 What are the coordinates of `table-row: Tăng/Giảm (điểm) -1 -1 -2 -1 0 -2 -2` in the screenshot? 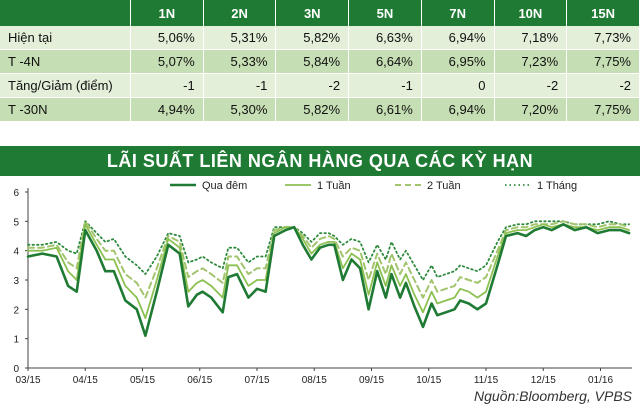 It's located at (320, 85).